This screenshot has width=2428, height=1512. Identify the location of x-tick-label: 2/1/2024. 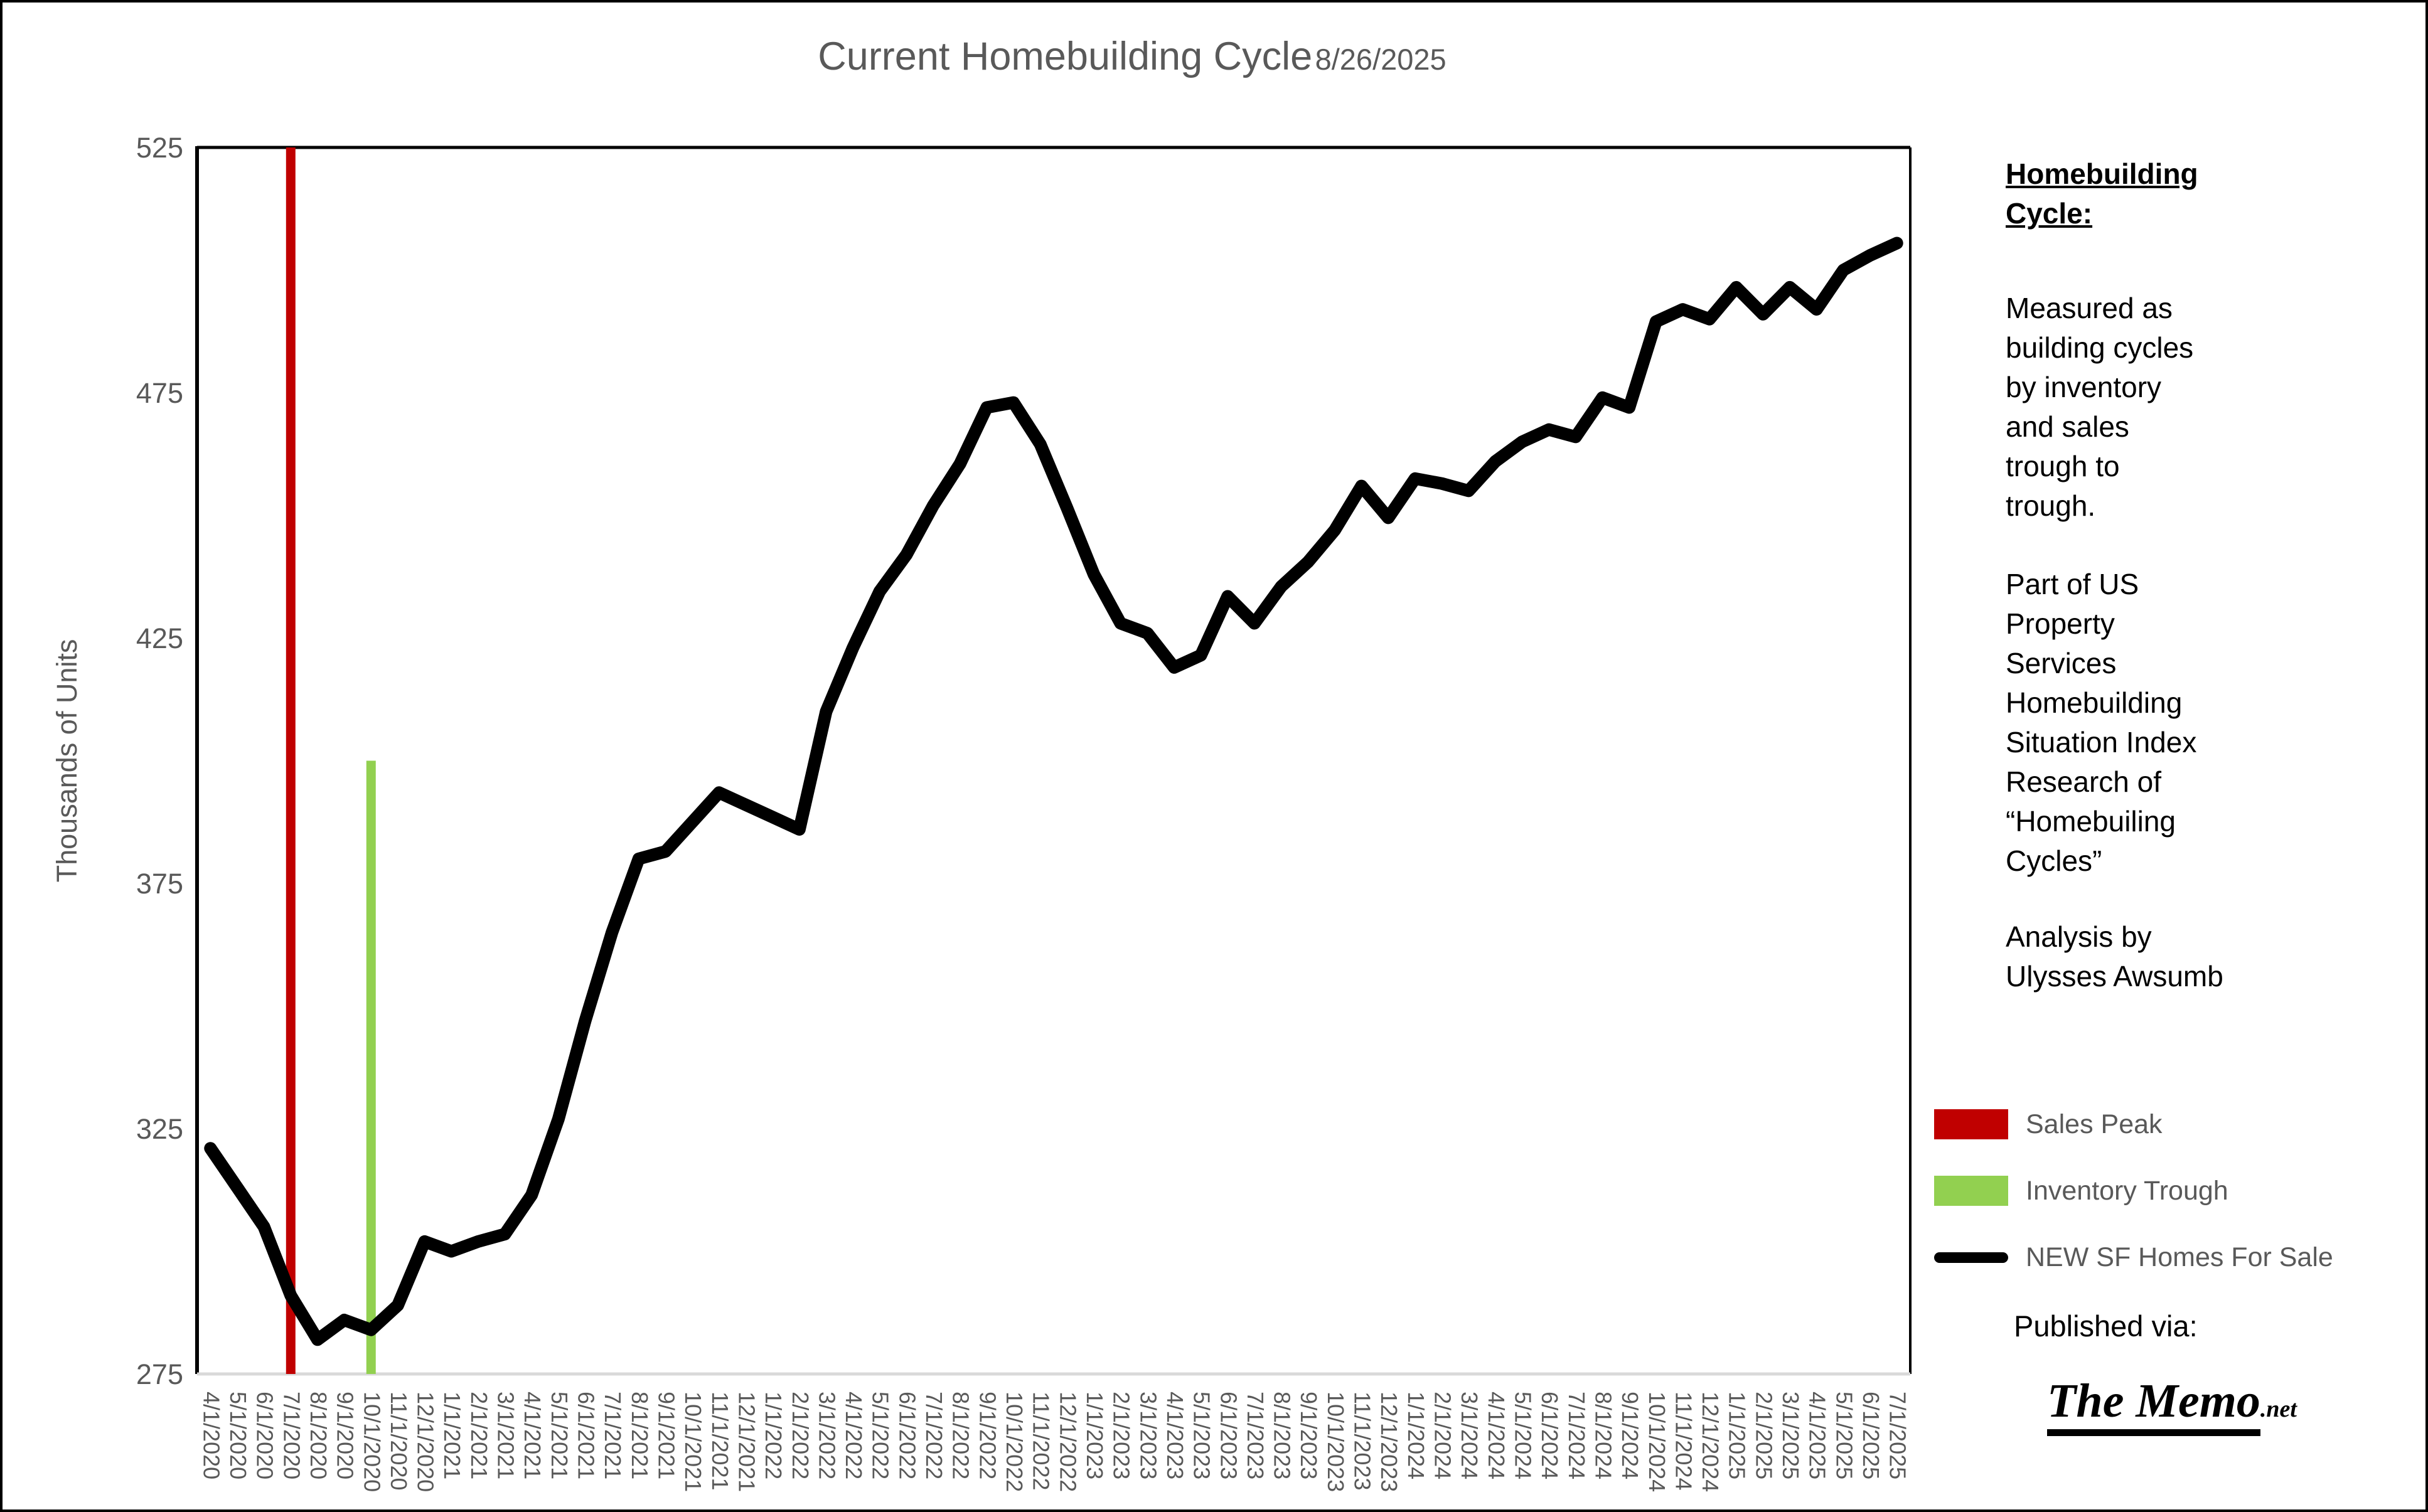
(1443, 1435).